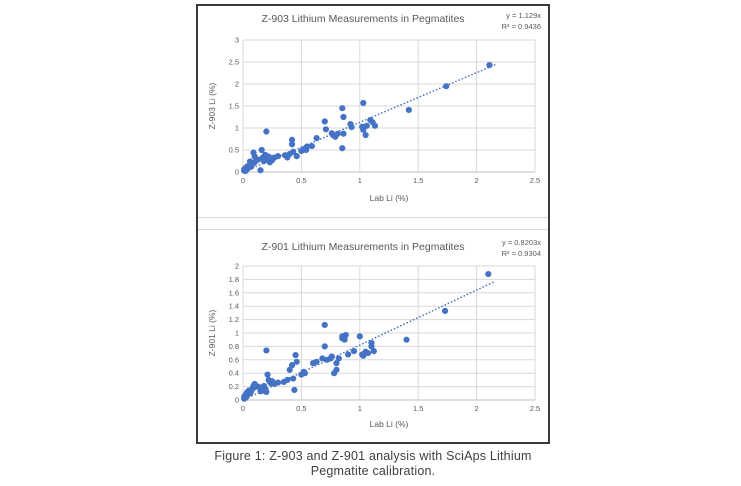 The height and width of the screenshot is (486, 741). Describe the element at coordinates (212, 333) in the screenshot. I see `z901-y-axis-title: Z-901 Li (%)` at that location.